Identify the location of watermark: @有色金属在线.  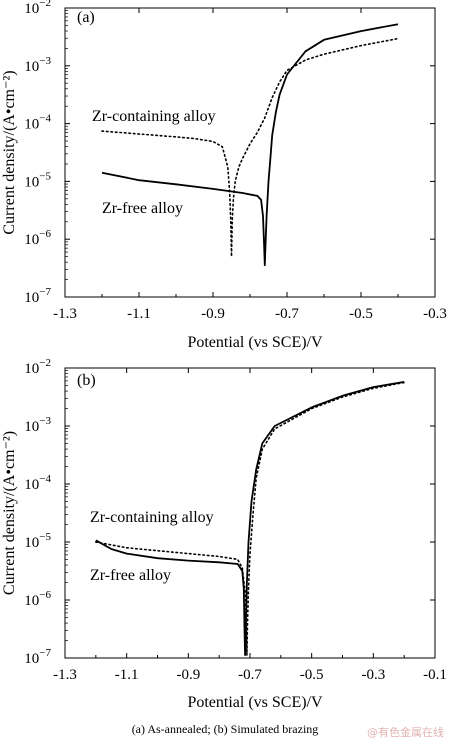
(405, 732).